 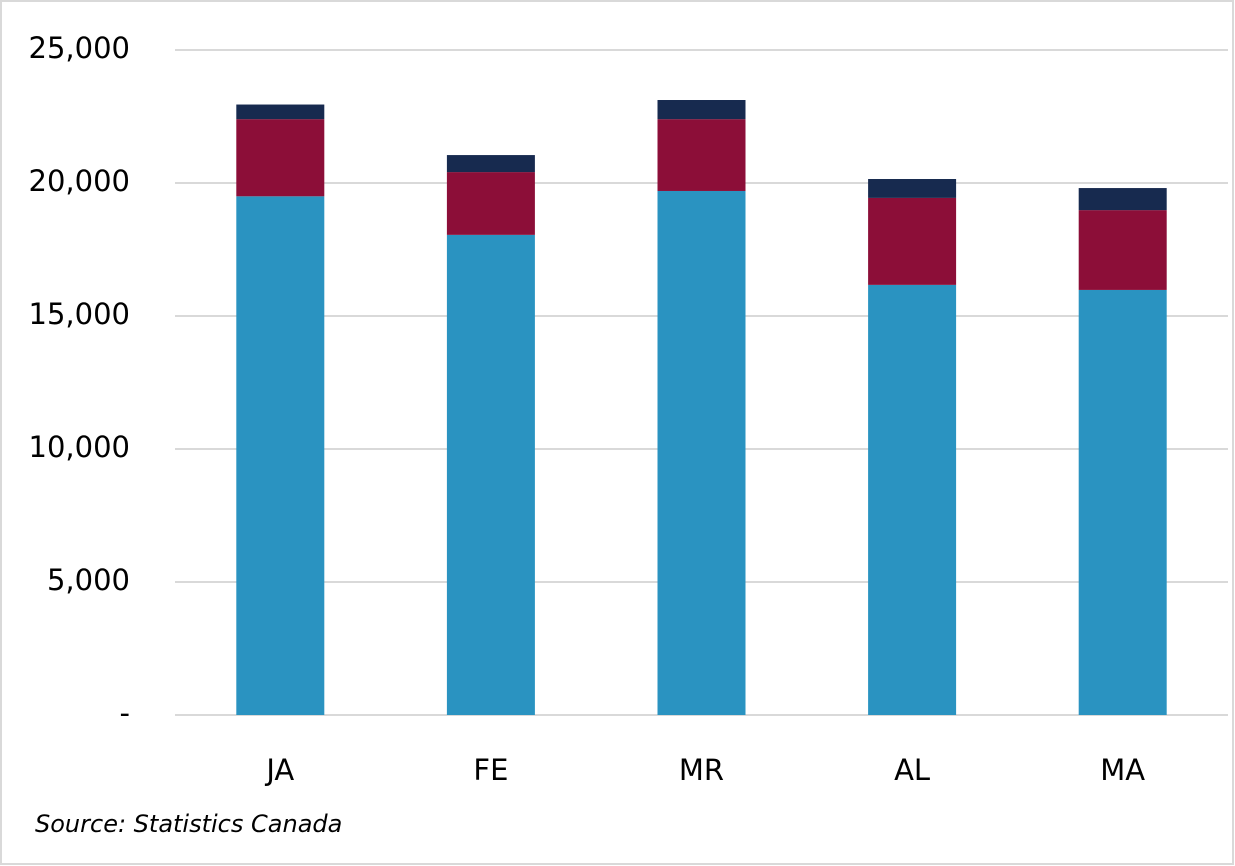 What do you see at coordinates (279, 770) in the screenshot?
I see `x-tick-label: JA` at bounding box center [279, 770].